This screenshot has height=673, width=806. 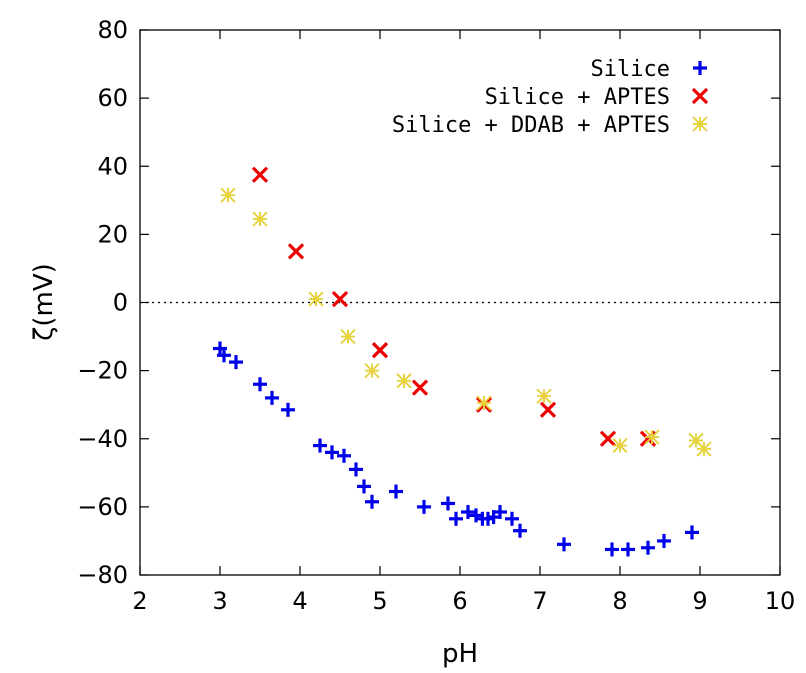 I want to click on x-tick-label: 3, so click(x=219, y=601).